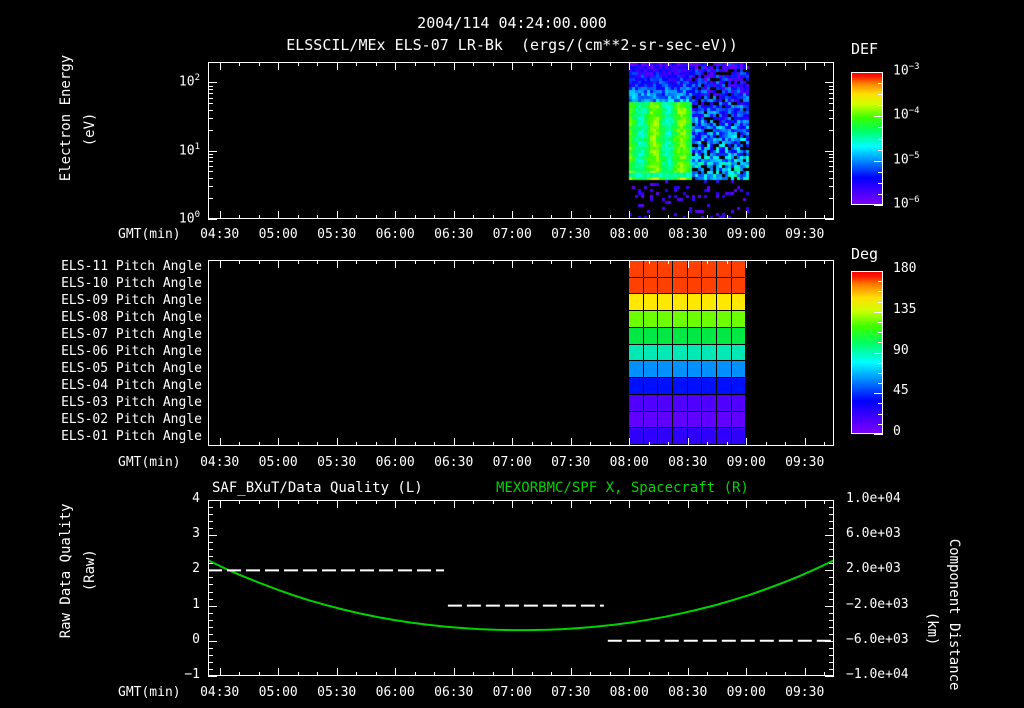 This screenshot has height=708, width=1024. What do you see at coordinates (220, 234) in the screenshot?
I see `x-tick-label: 04:30` at bounding box center [220, 234].